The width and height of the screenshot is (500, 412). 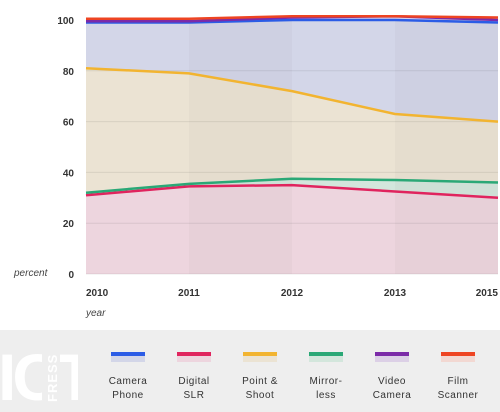 I want to click on legend-label-line-1: Mirror-, so click(x=326, y=381).